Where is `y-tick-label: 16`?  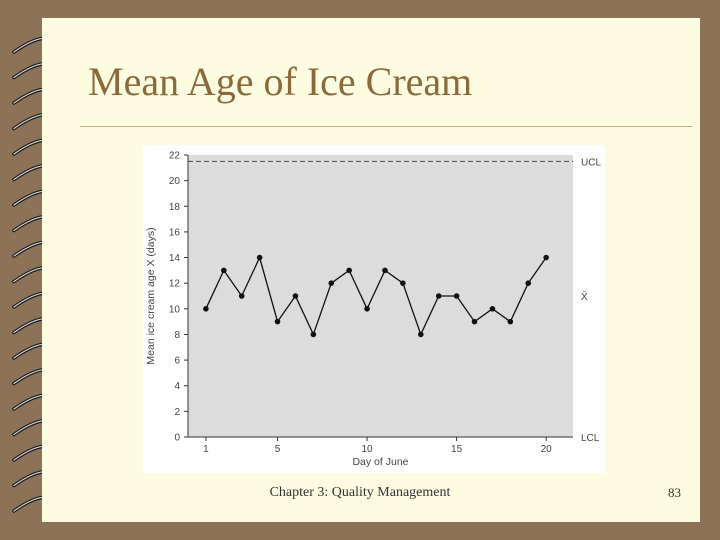 y-tick-label: 16 is located at coordinates (175, 232).